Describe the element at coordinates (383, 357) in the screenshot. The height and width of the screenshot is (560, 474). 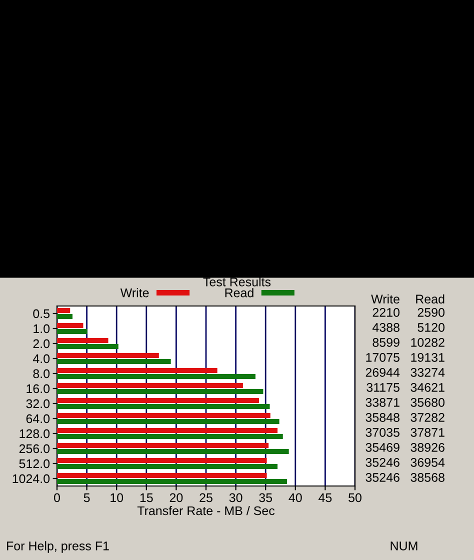
I see `text: 17075` at that location.